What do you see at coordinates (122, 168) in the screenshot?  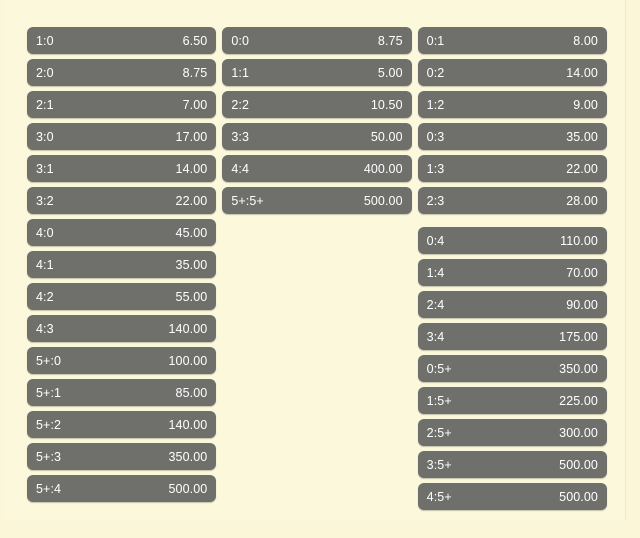 I see `odds-button: 3:1 14.00` at bounding box center [122, 168].